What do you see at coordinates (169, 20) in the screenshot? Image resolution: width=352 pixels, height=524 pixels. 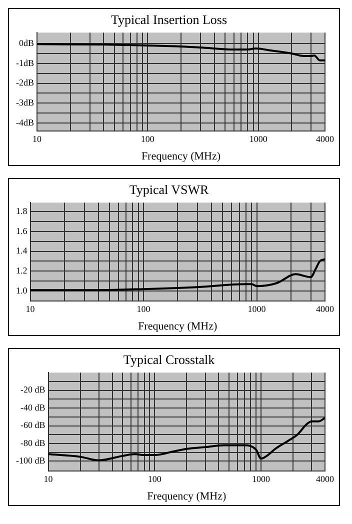 I see `chart-title: Typical Insertion Loss` at bounding box center [169, 20].